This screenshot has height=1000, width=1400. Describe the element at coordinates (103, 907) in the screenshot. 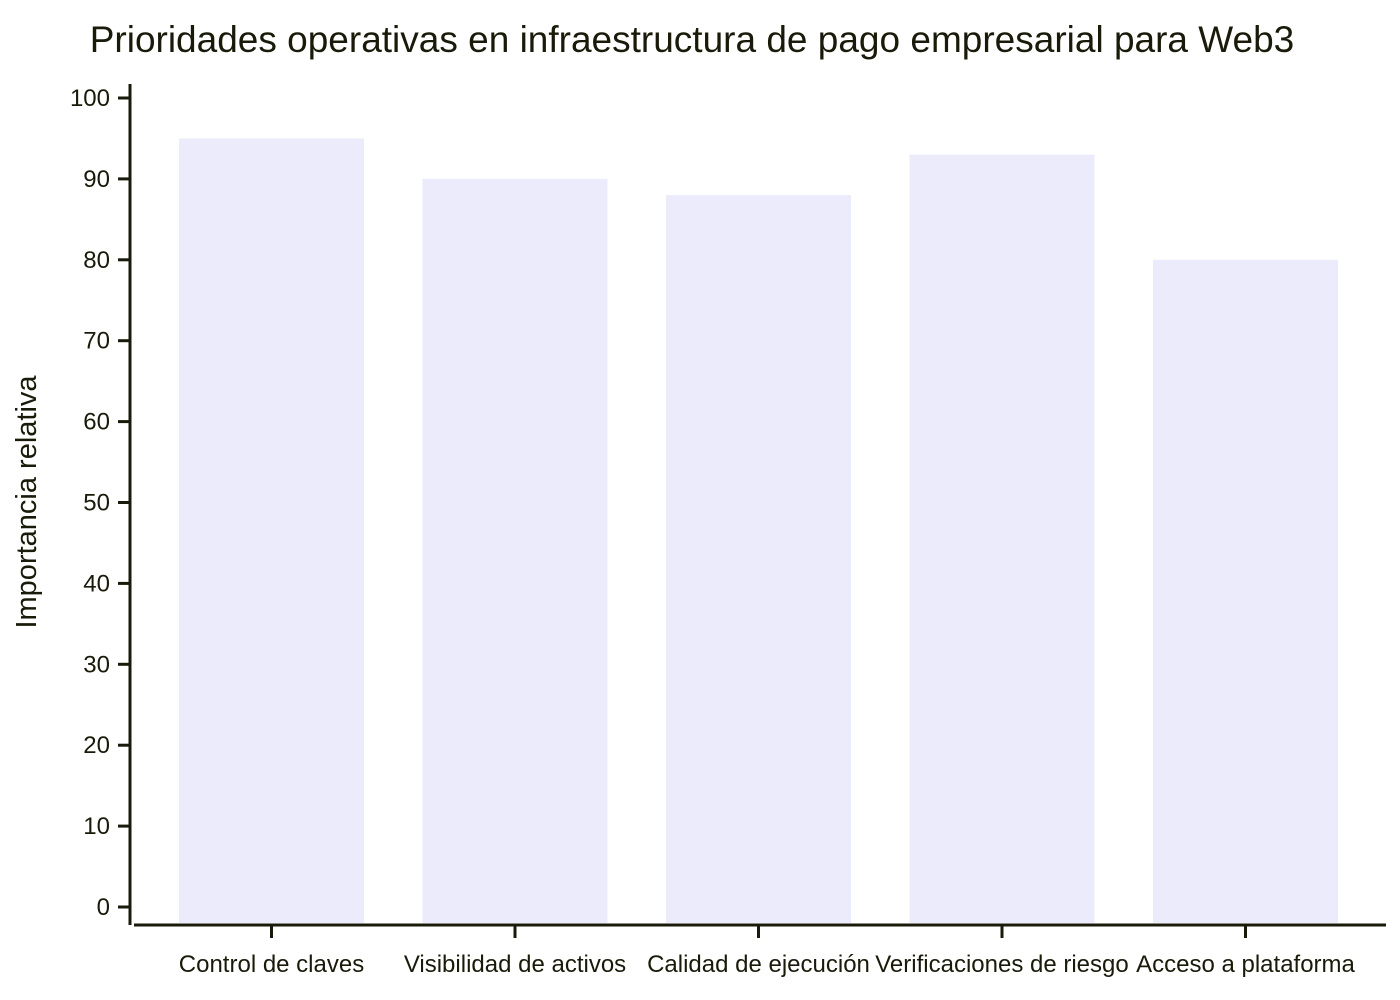

I see `y-tick-label: 0` at that location.